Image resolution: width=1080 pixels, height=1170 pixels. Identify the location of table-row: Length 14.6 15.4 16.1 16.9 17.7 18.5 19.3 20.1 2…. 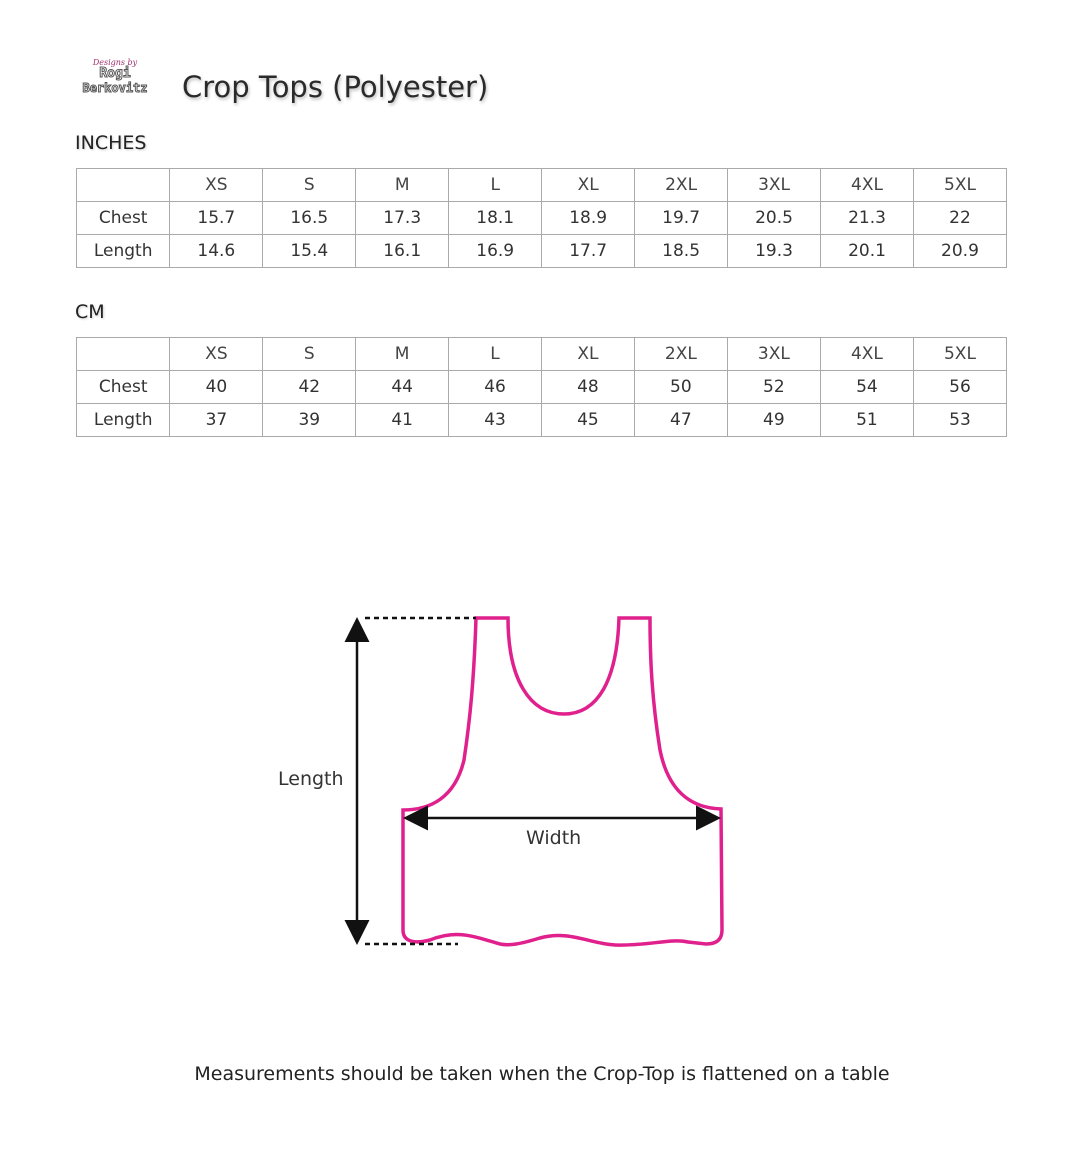
(541, 251).